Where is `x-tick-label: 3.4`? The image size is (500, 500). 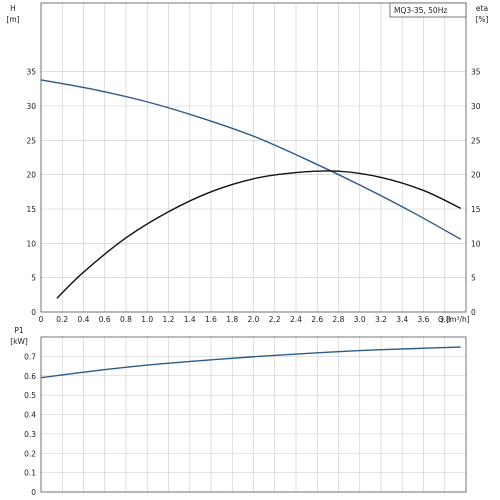 x-tick-label: 3.4 is located at coordinates (402, 319).